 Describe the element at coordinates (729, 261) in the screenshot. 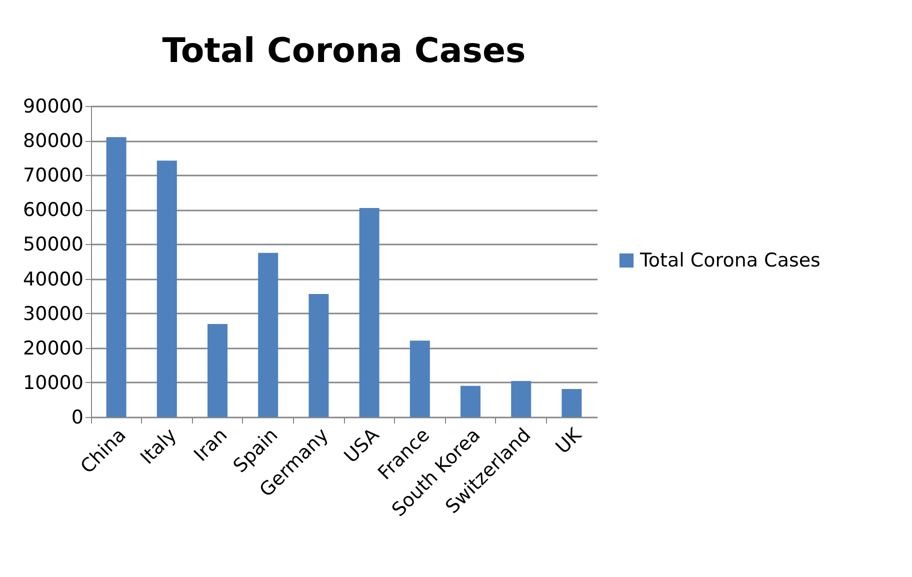

I see `legend-label: Total Corona Cases` at that location.